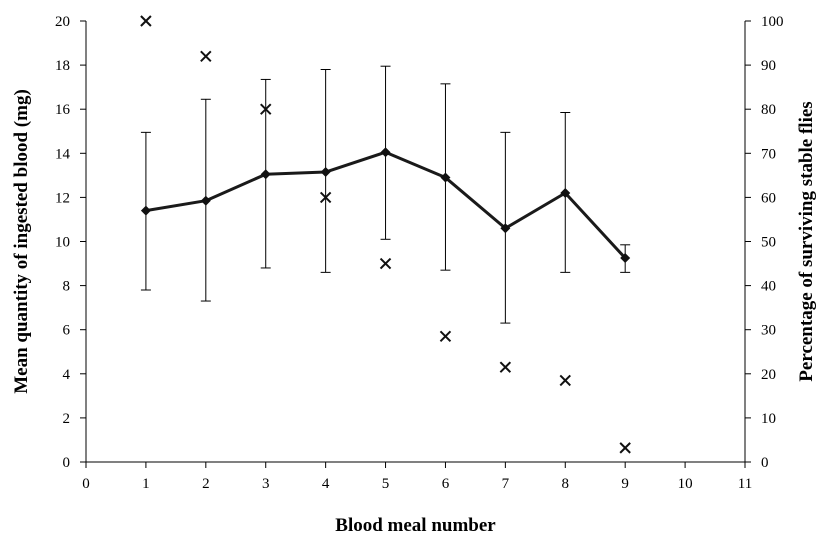 This screenshot has height=535, width=825. What do you see at coordinates (62, 66) in the screenshot?
I see `y-left-tick-label: 18` at bounding box center [62, 66].